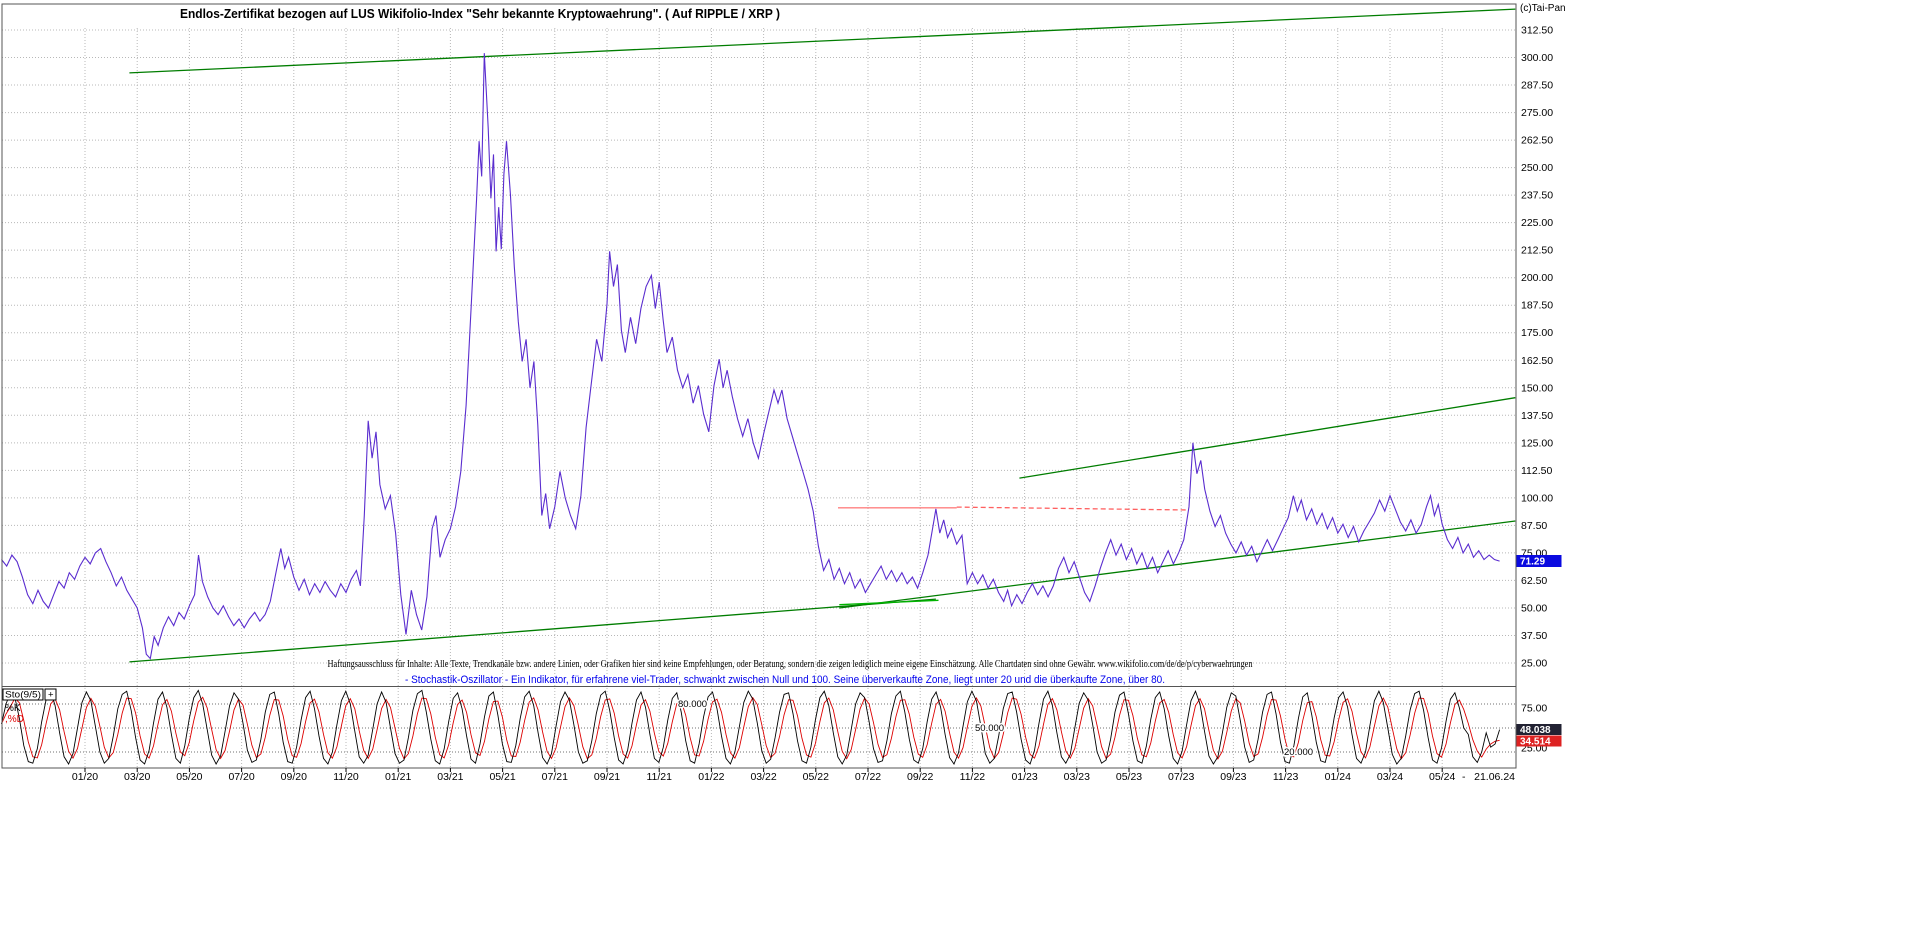 The height and width of the screenshot is (948, 1916). What do you see at coordinates (1537, 141) in the screenshot?
I see `y-tick-label: 262.50` at bounding box center [1537, 141].